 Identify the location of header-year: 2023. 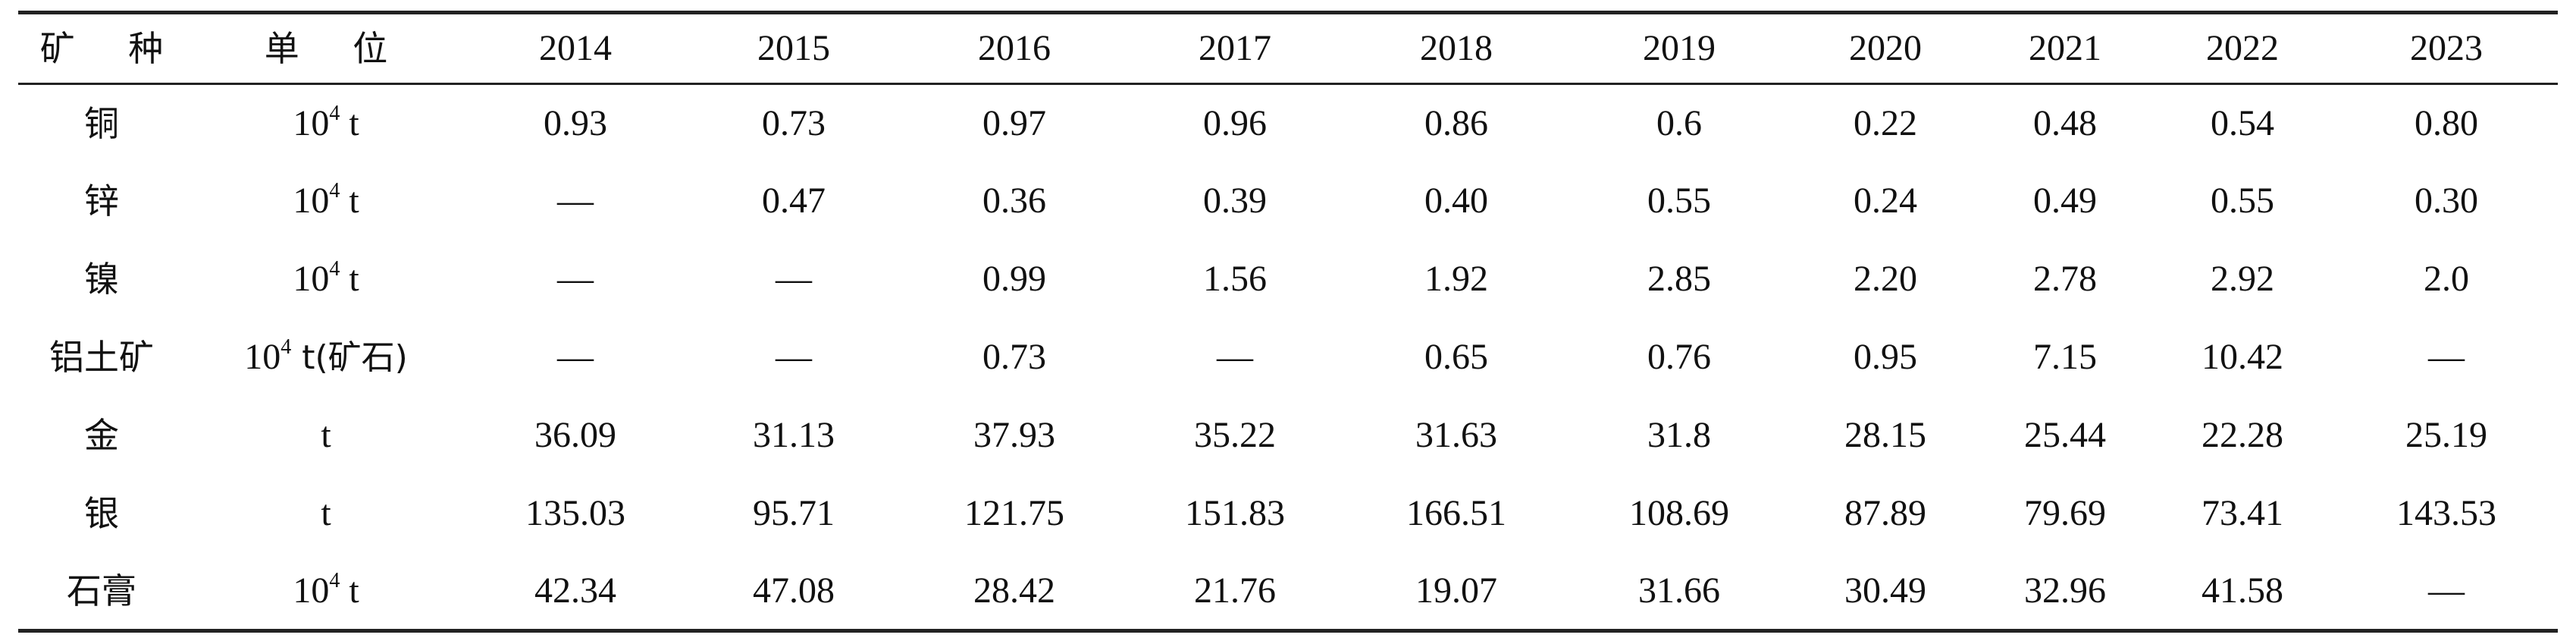
(2446, 48).